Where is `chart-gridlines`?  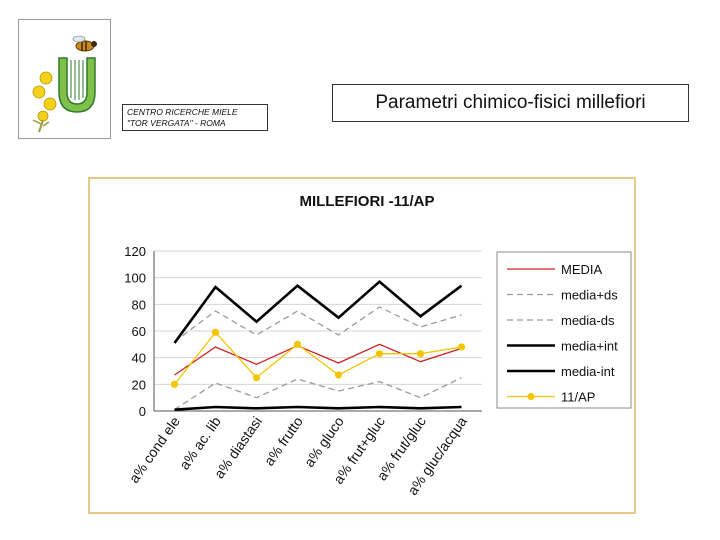
chart-gridlines is located at coordinates (318, 317).